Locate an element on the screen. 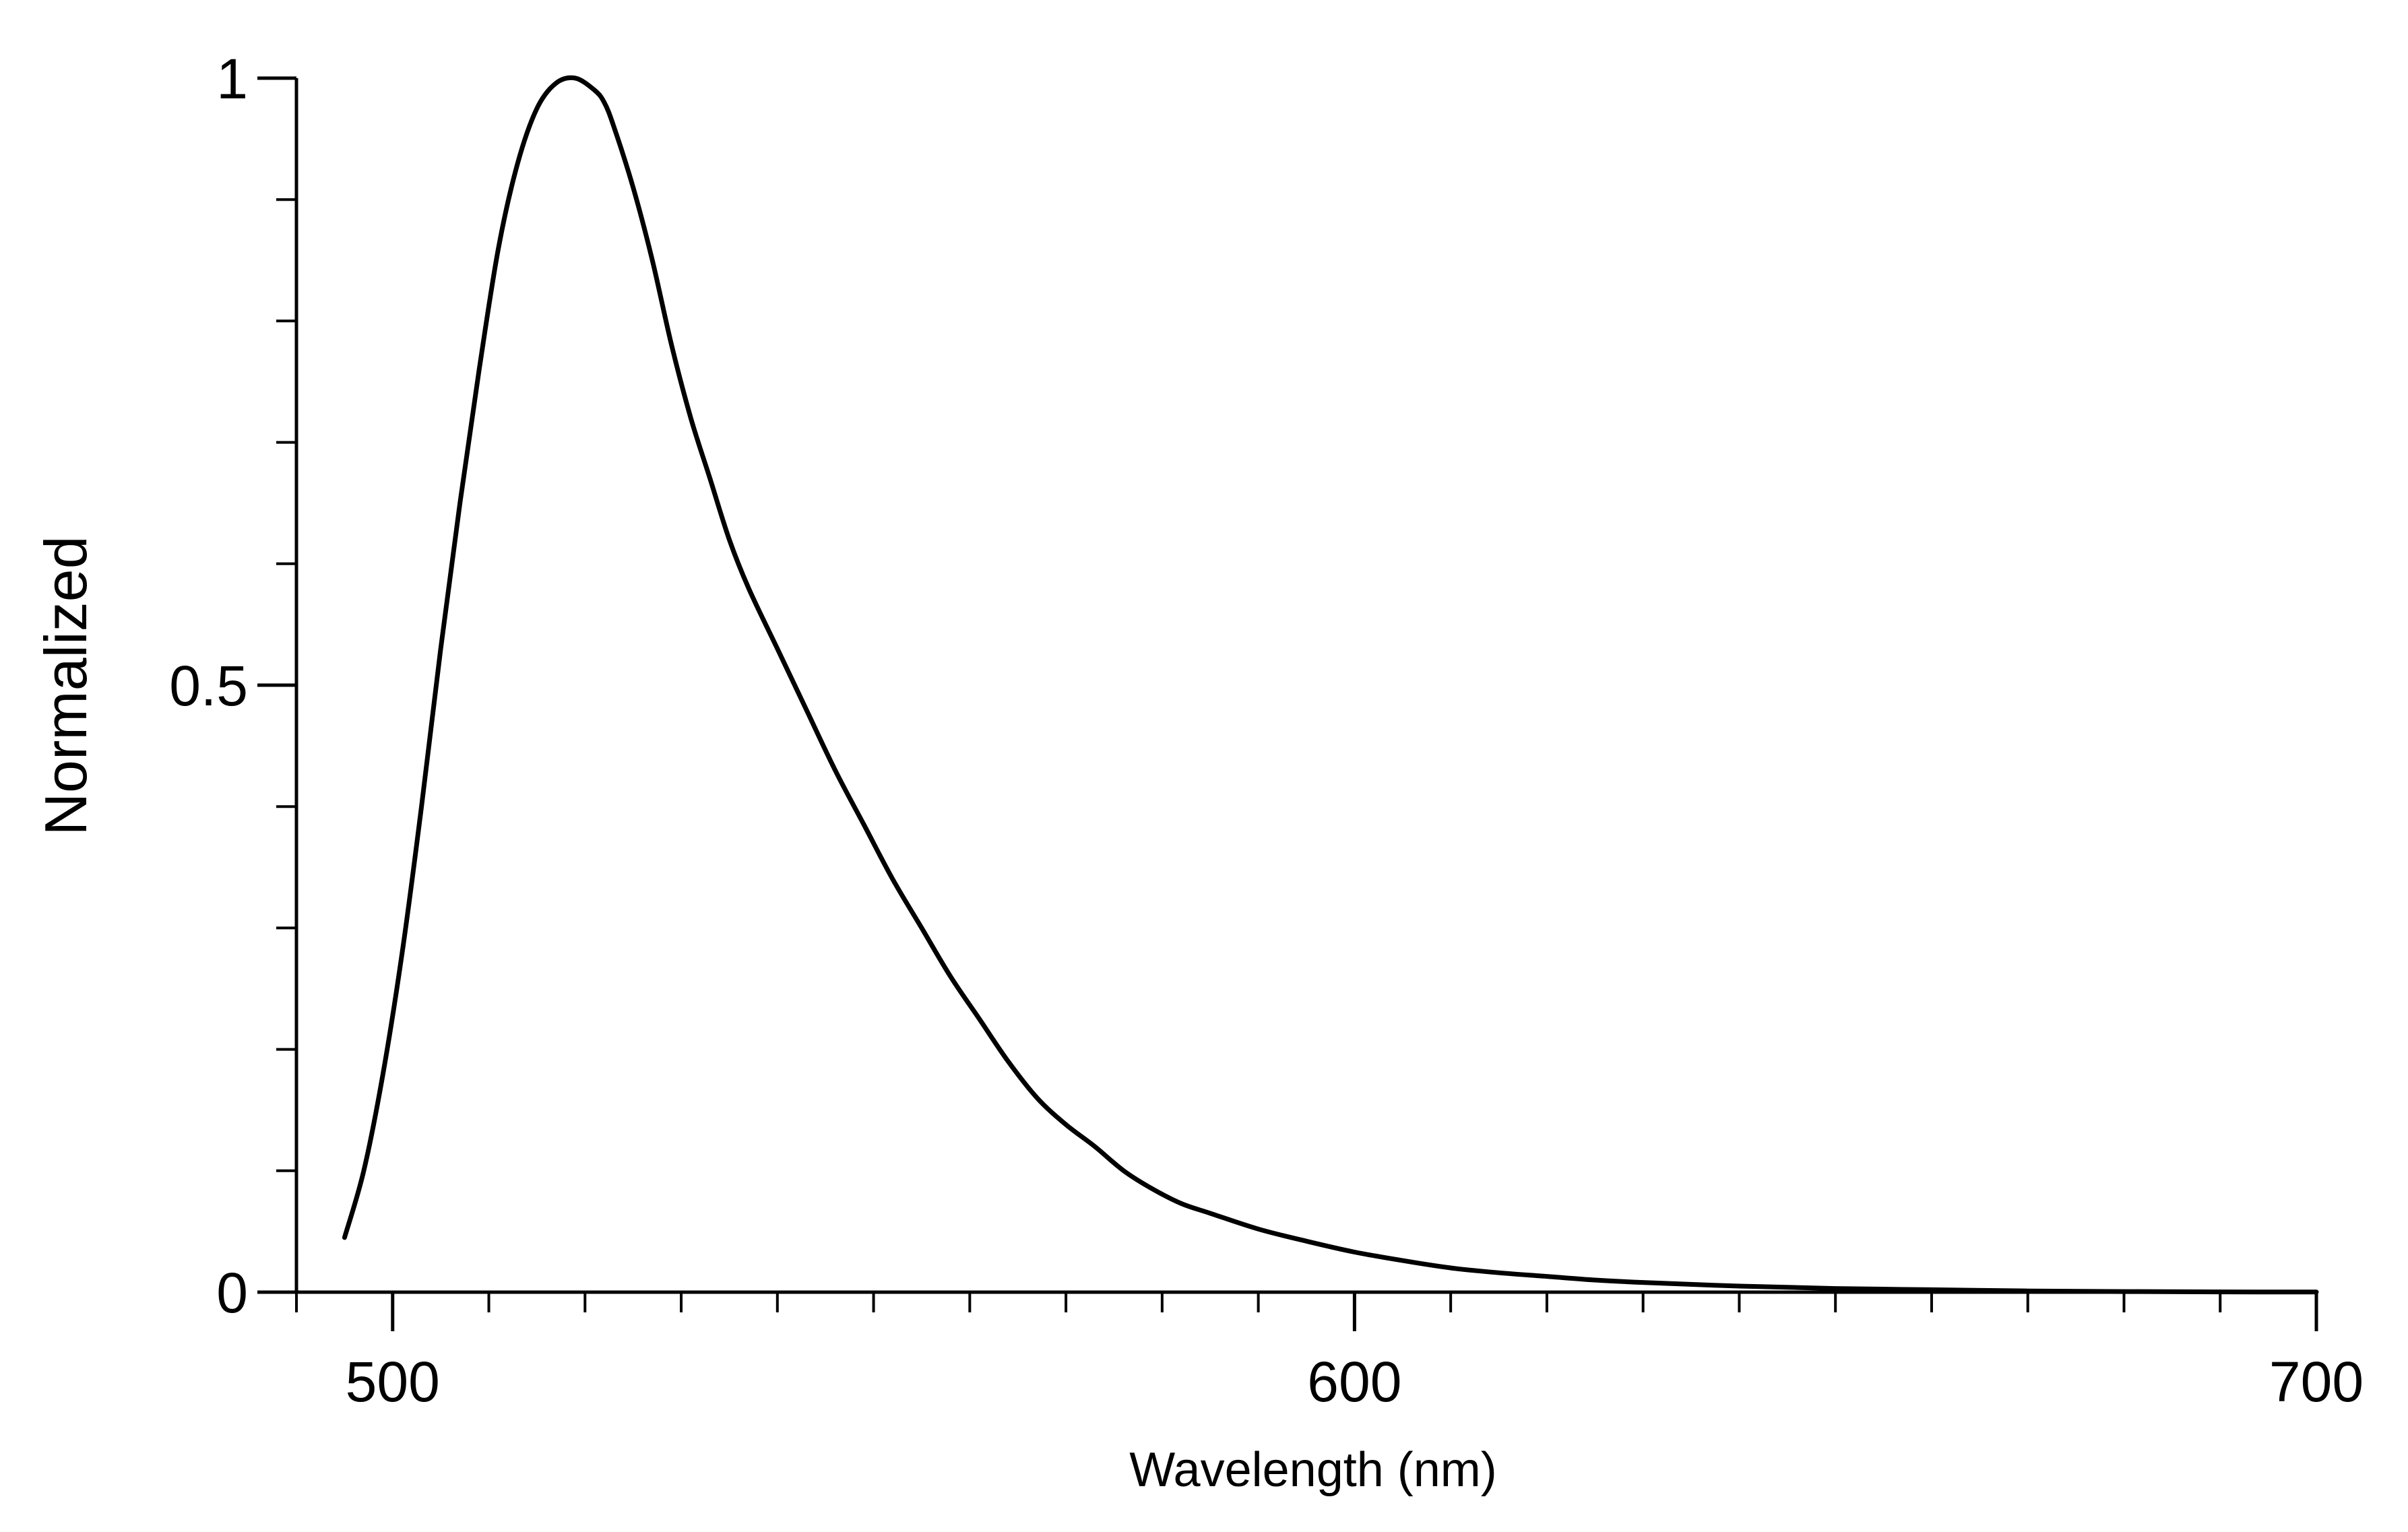 This screenshot has width=2408, height=1532. x-axis: 500 600 700 is located at coordinates (1330, 1351).